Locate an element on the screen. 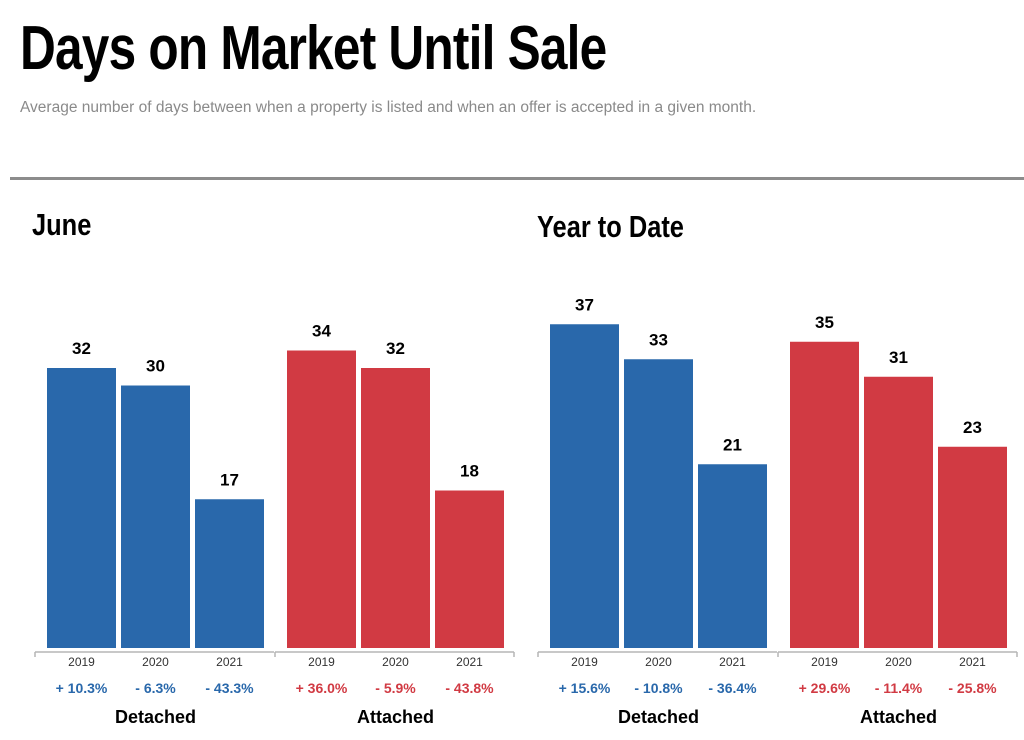 This screenshot has height=740, width=1024. bar-value-label: 34 is located at coordinates (321, 331).